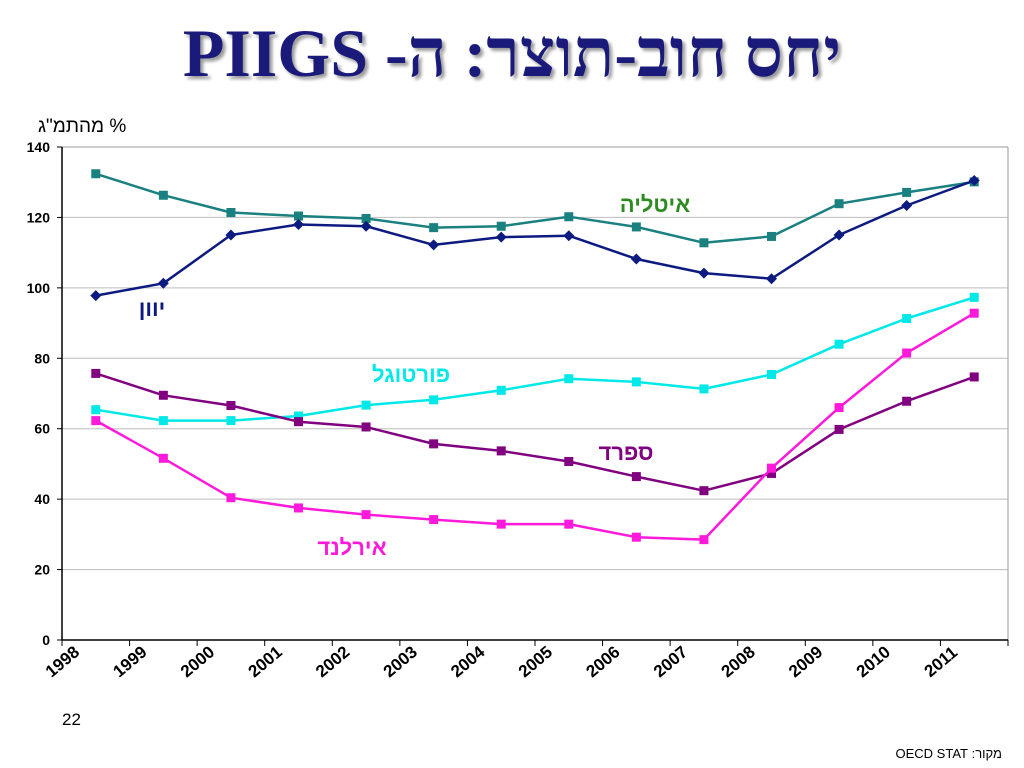 This screenshot has width=1024, height=768. I want to click on x-tick-label: 2007, so click(670, 661).